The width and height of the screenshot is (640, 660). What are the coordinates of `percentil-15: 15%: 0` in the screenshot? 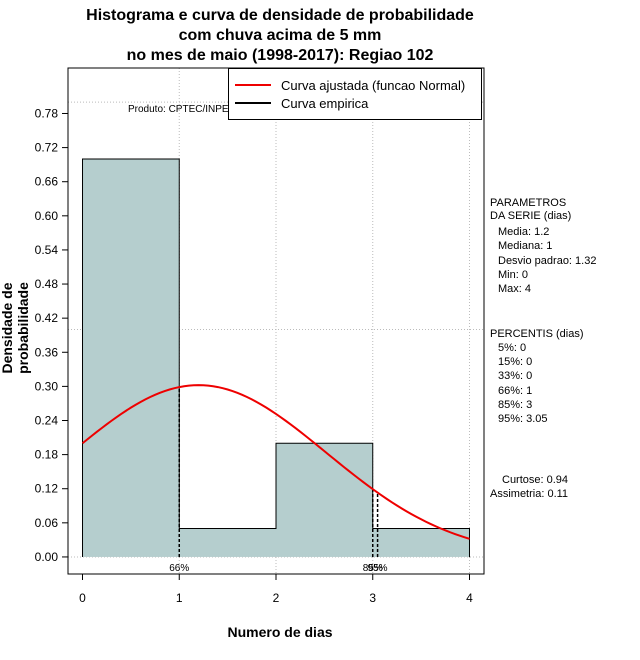 It's located at (515, 362).